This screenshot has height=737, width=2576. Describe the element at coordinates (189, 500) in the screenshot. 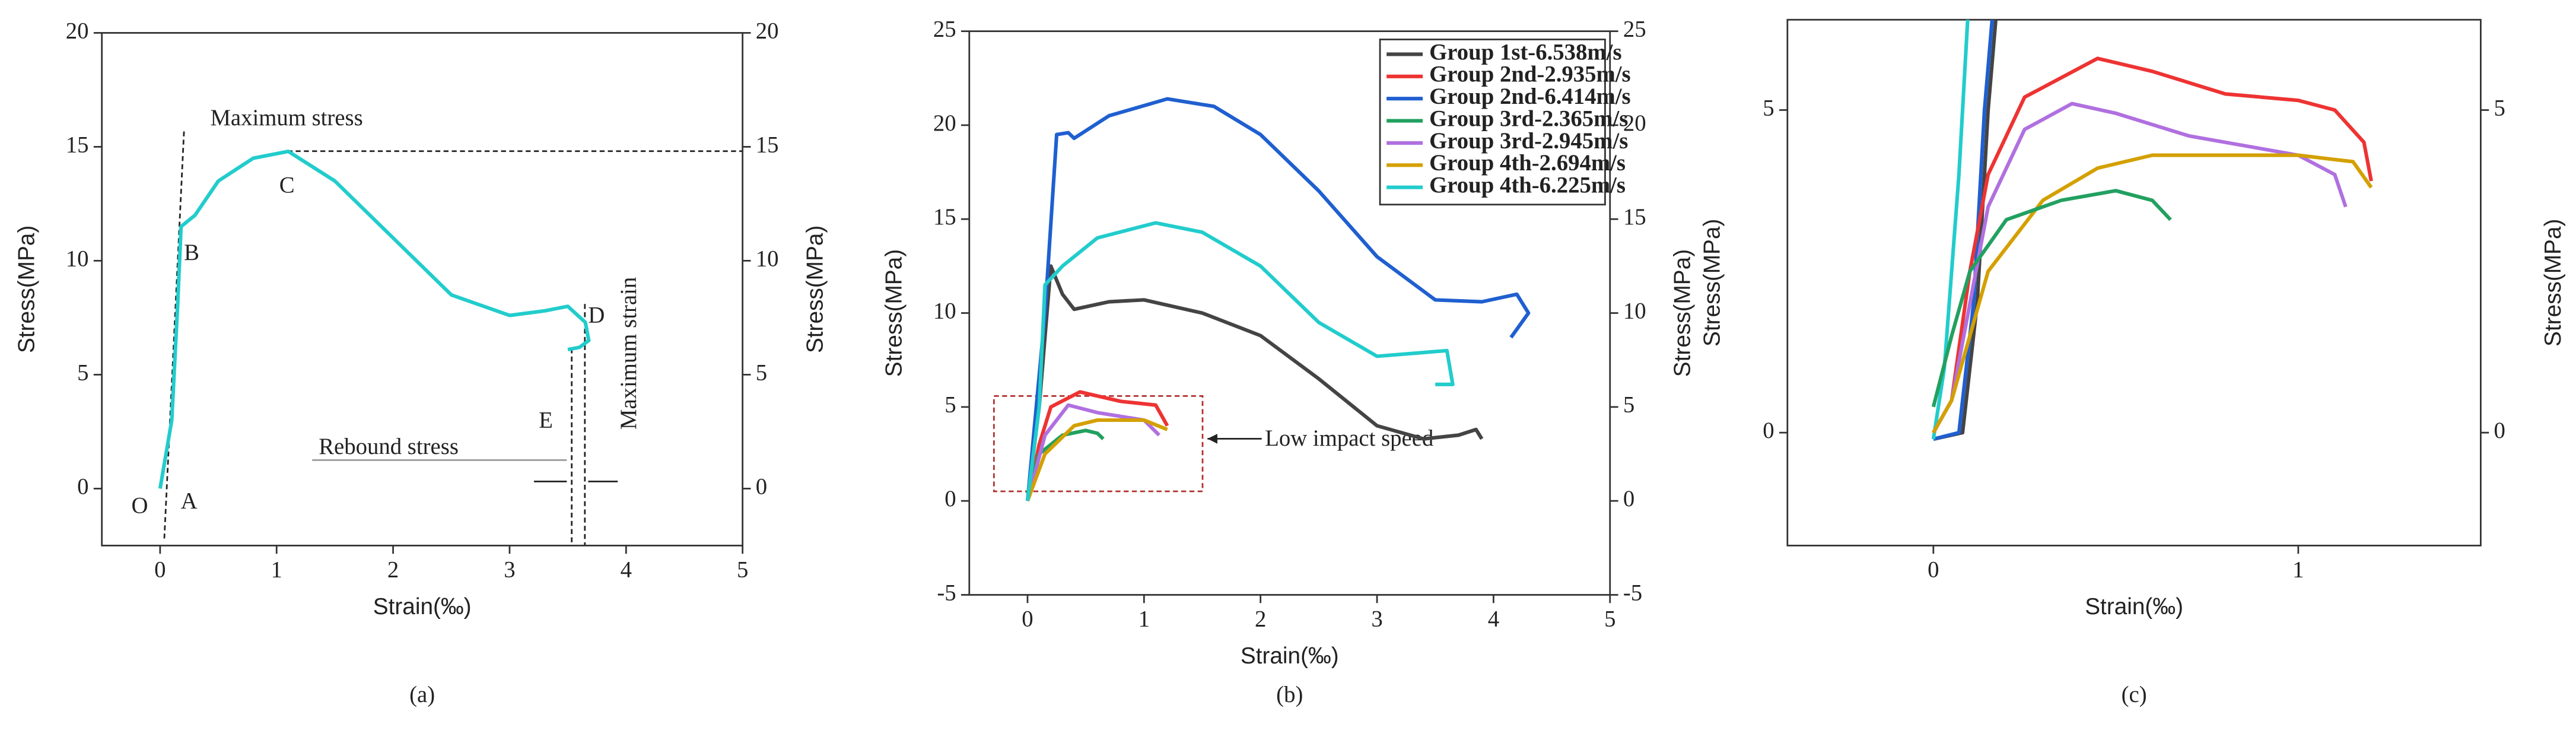

I see `annotation: A` at that location.